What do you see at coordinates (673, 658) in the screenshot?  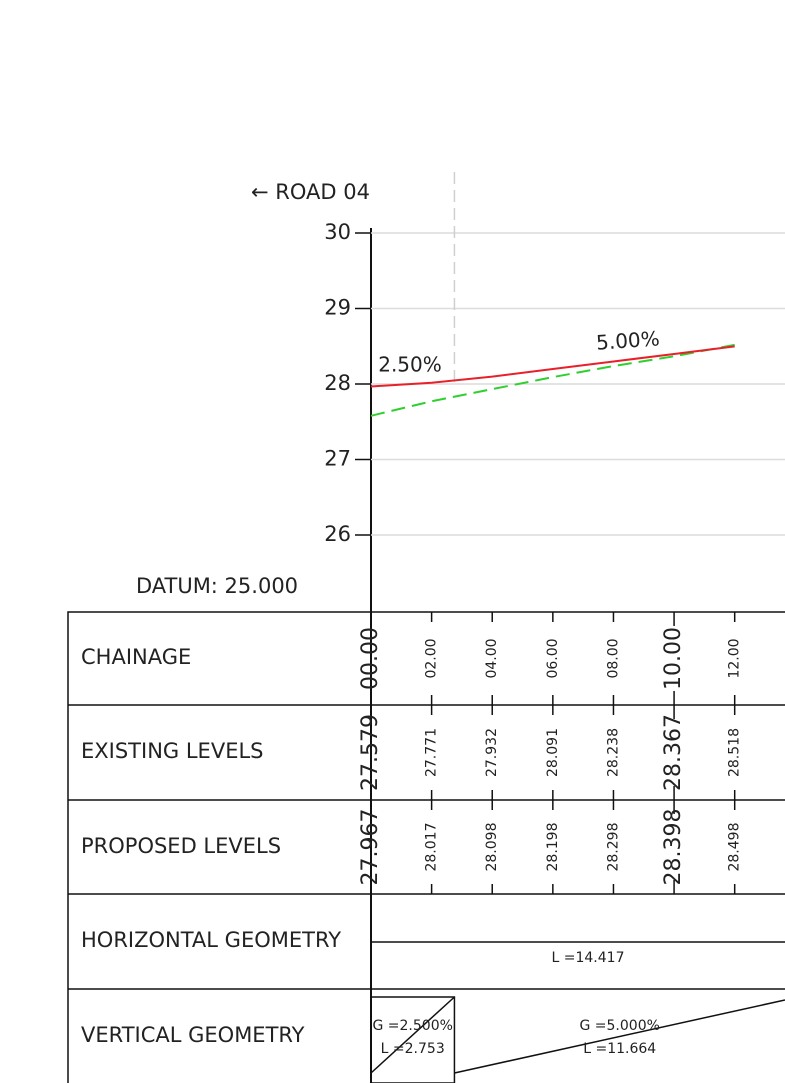 I see `chainage-label: 10.00` at bounding box center [673, 658].